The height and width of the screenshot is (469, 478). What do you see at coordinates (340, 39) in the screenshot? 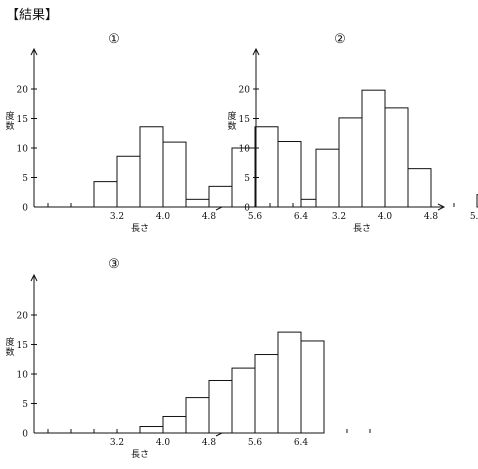
I see `chart-title: ②` at bounding box center [340, 39].